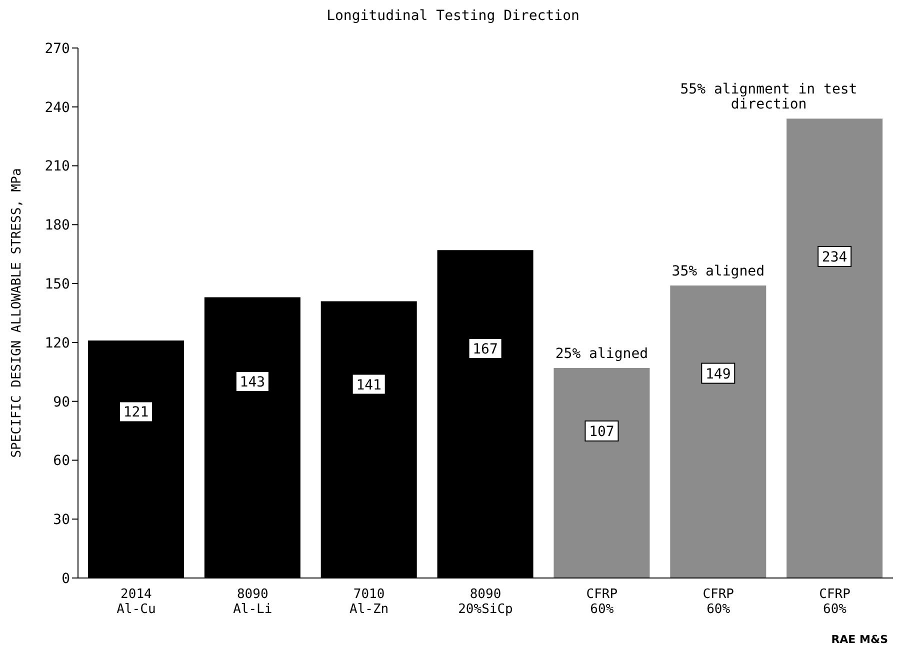 Image resolution: width=906 pixels, height=660 pixels. What do you see at coordinates (57, 108) in the screenshot?
I see `y-tick-label: 240` at bounding box center [57, 108].